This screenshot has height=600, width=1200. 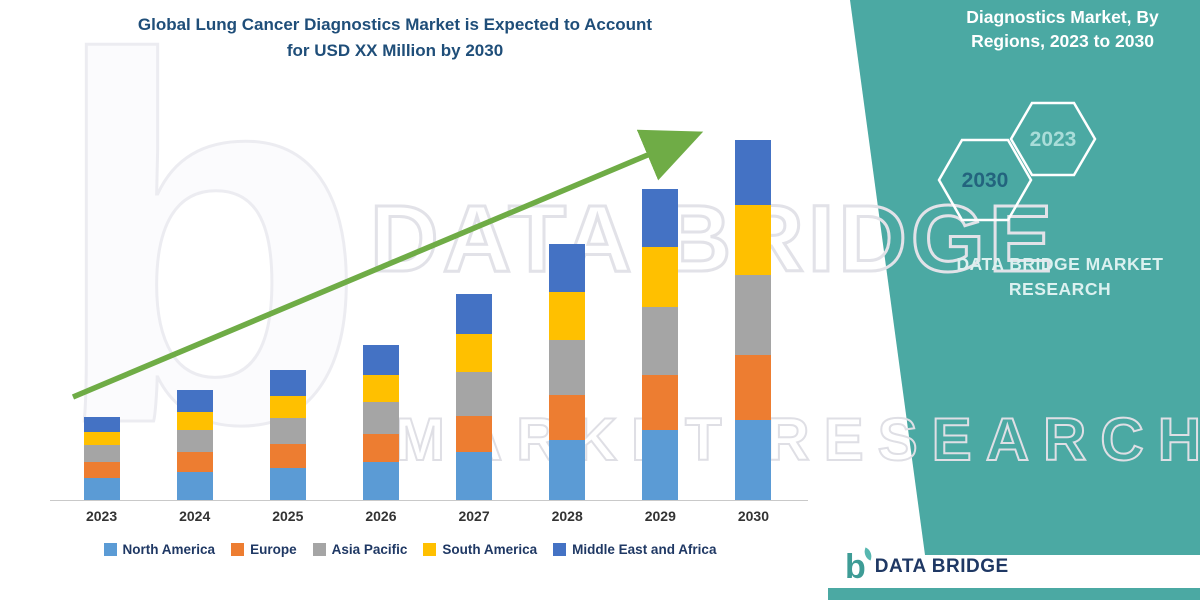 What do you see at coordinates (380, 388) in the screenshot?
I see `bar-segment-south-america-2026` at bounding box center [380, 388].